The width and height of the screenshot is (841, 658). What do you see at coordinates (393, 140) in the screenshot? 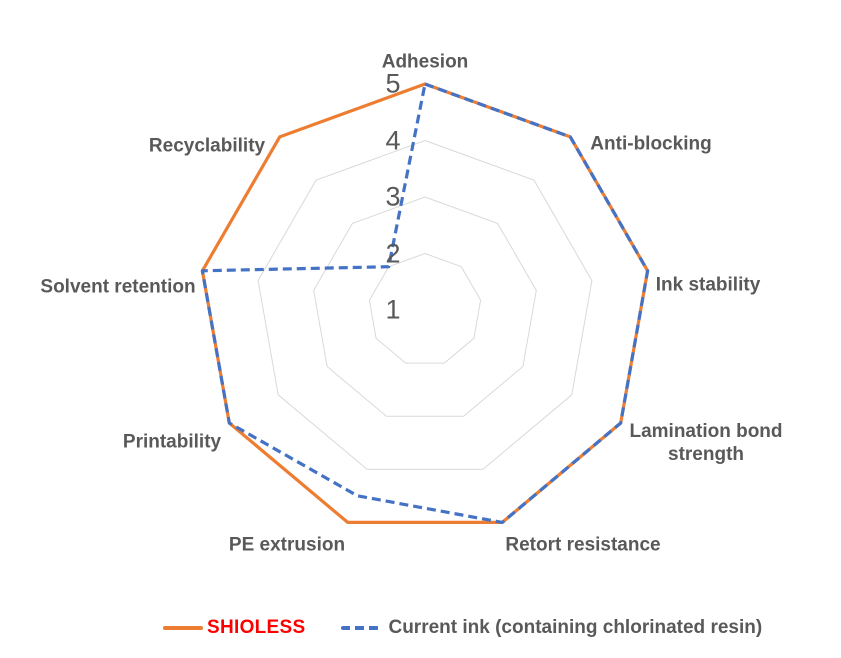
I see `tick-label-4: 4` at bounding box center [393, 140].